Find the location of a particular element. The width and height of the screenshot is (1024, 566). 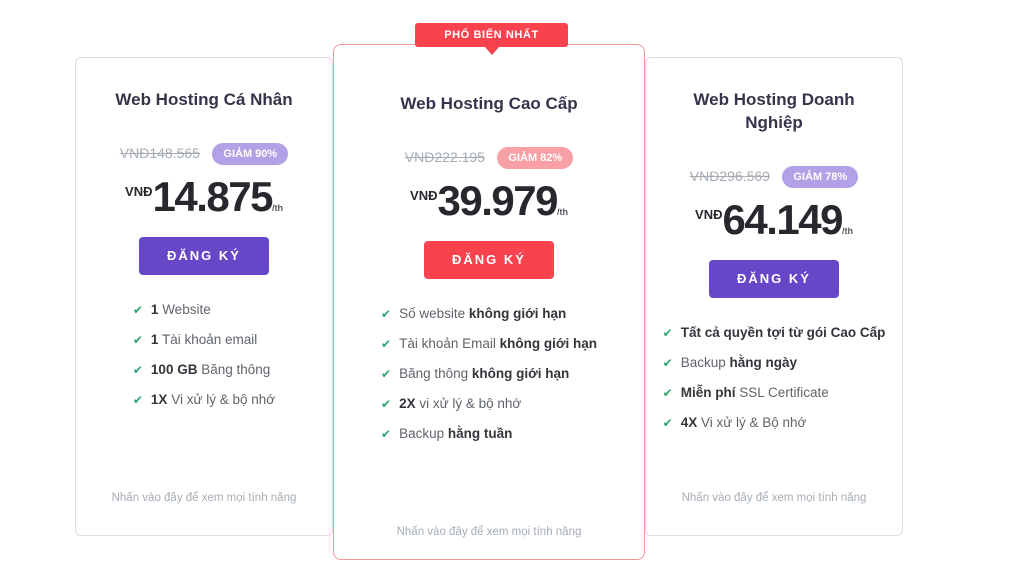

feature-item: ✔ Tài khoản Email không giới hạn is located at coordinates (489, 343).